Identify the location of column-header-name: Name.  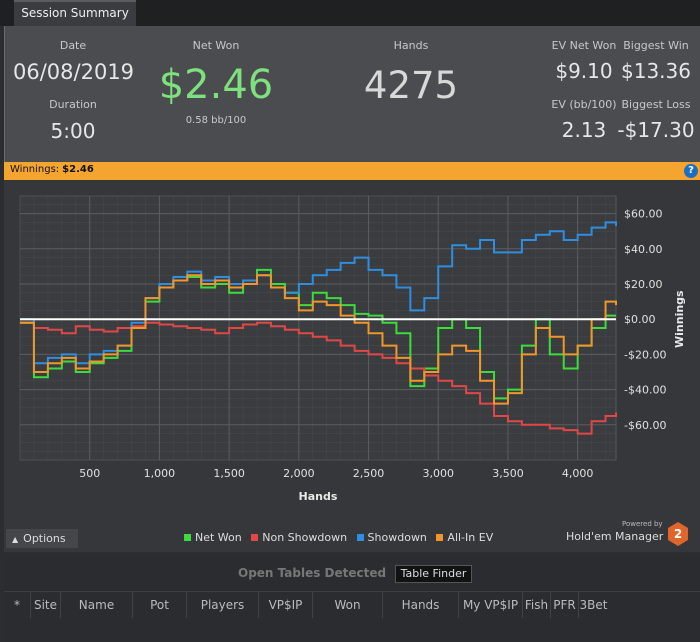
(96, 605).